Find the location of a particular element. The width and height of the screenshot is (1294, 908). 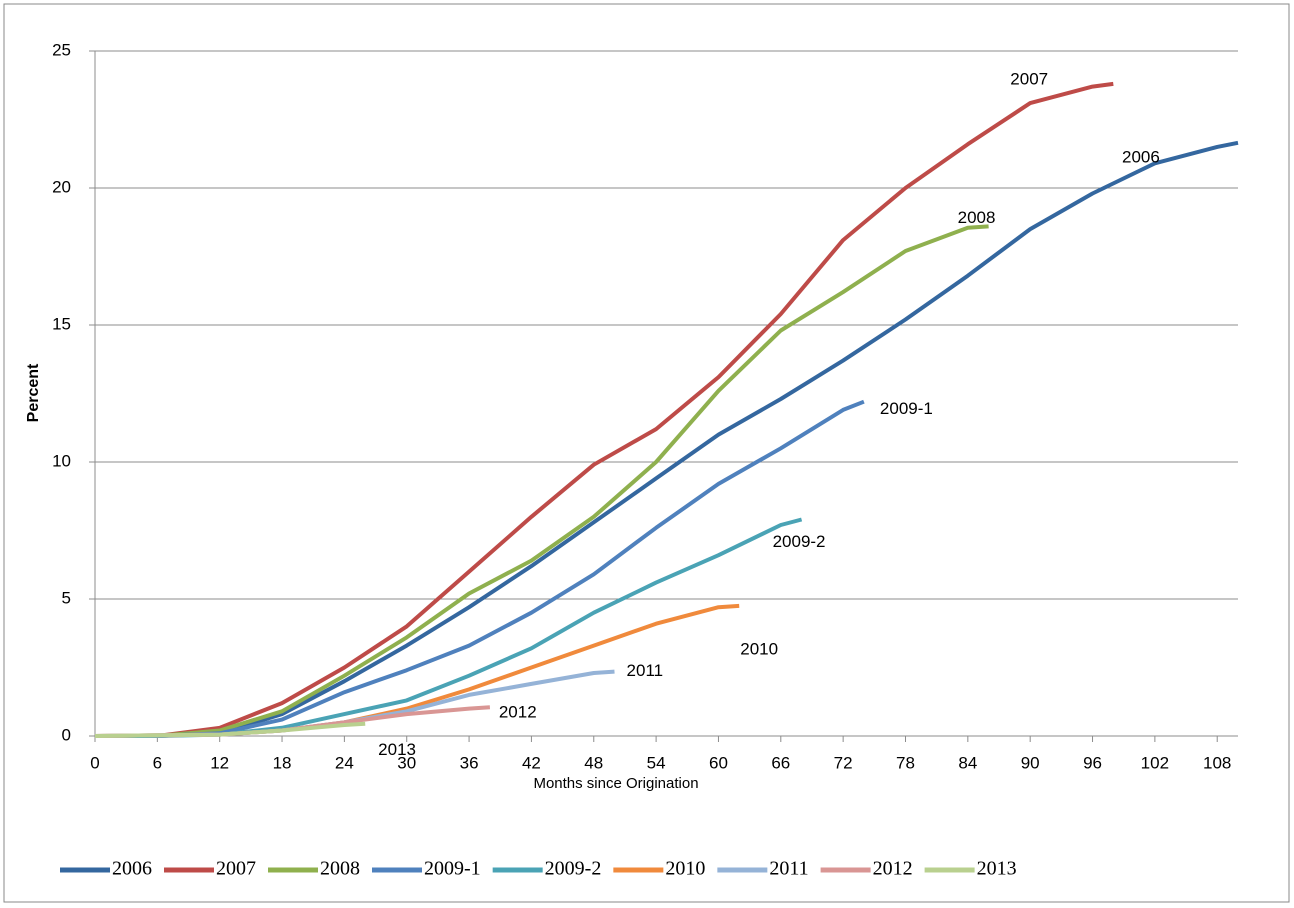

y-axis-label: Percent is located at coordinates (33, 392).